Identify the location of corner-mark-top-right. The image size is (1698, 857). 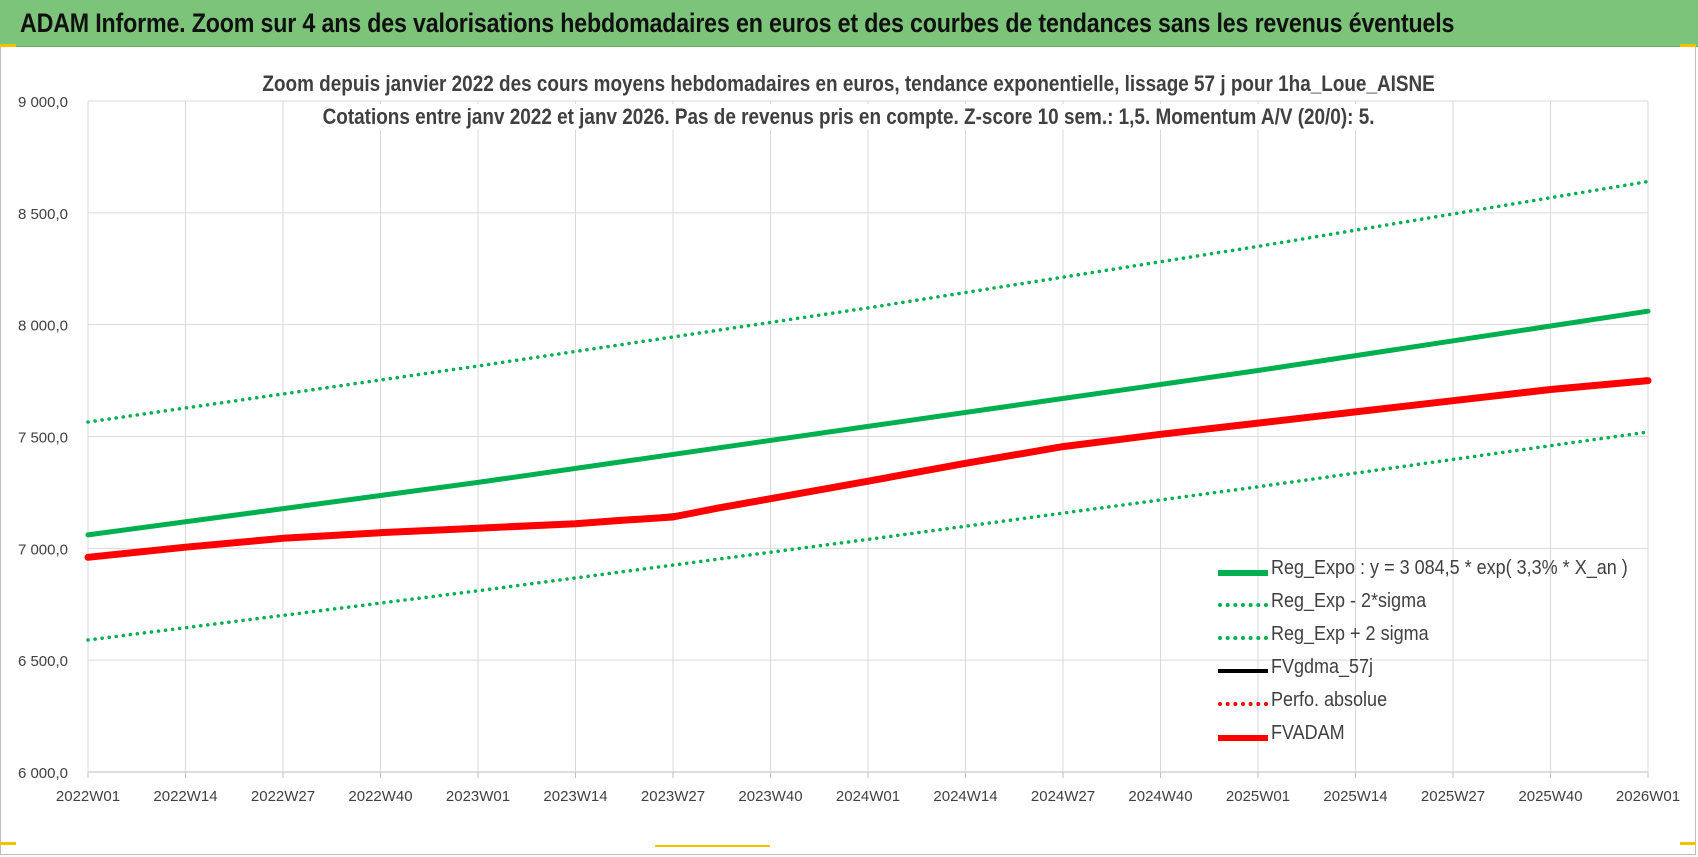
(1688, 45).